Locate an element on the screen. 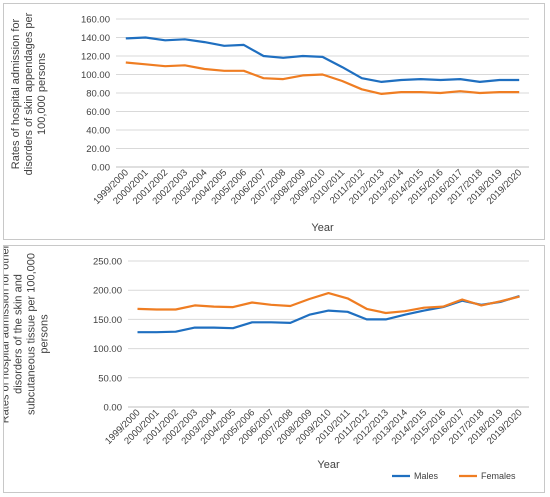 The image size is (550, 497). y-tick-label: 140.00 is located at coordinates (95, 38).